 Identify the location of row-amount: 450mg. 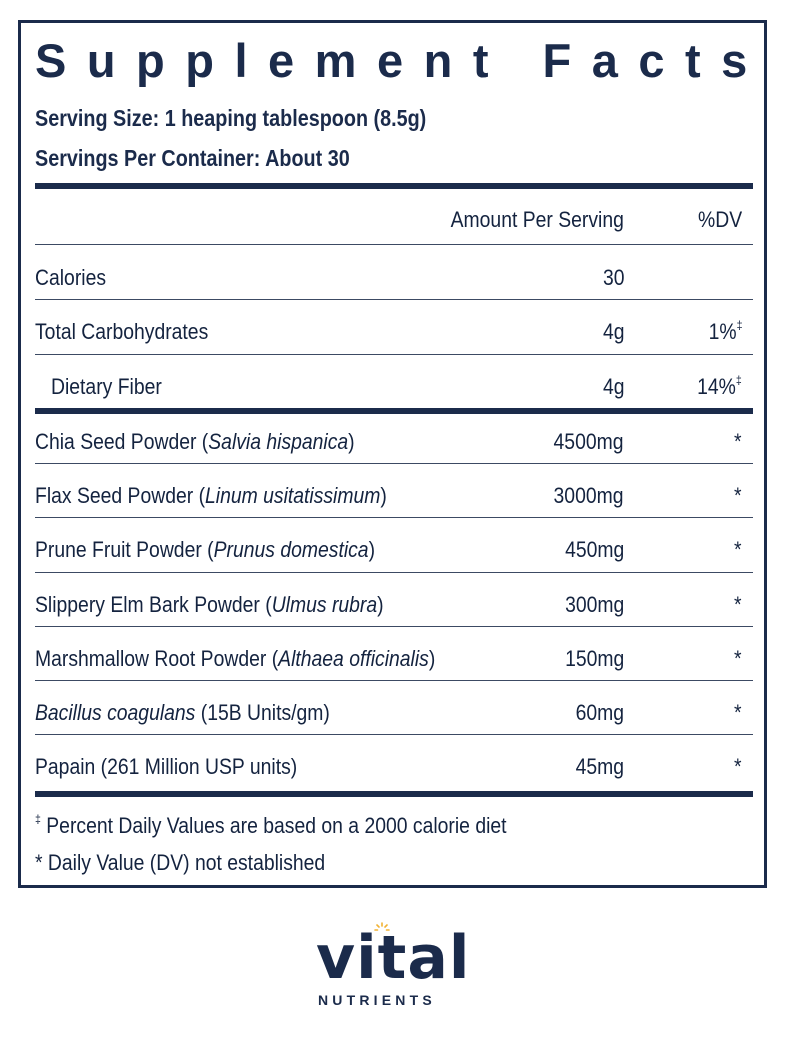
(594, 549).